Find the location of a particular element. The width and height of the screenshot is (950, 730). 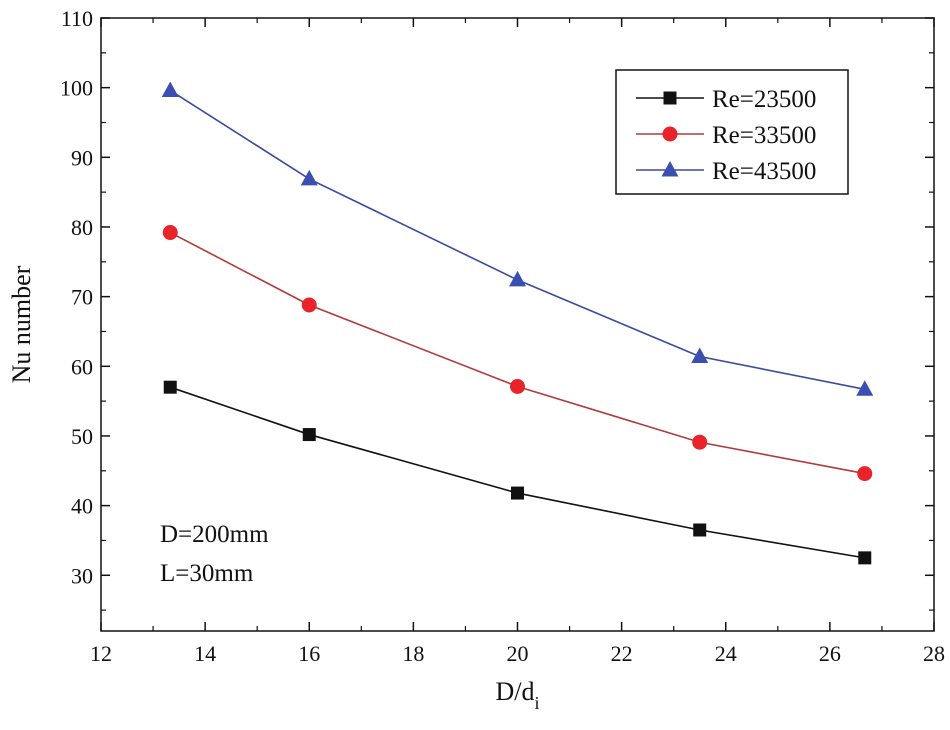

annotations: D=200mm L=30mm is located at coordinates (214, 554).